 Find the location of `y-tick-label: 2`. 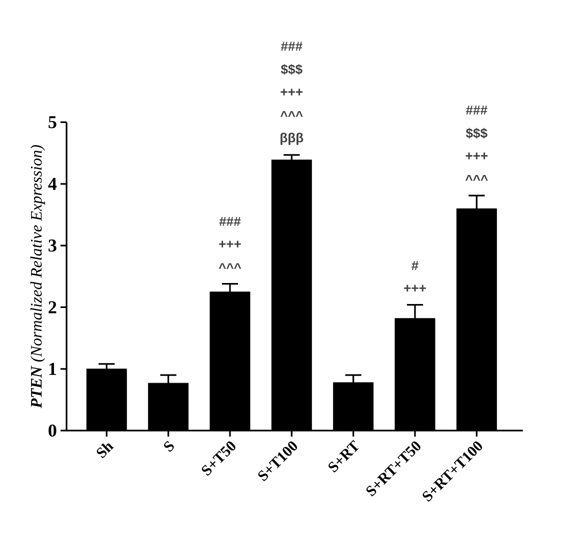

y-tick-label: 2 is located at coordinates (52, 307).